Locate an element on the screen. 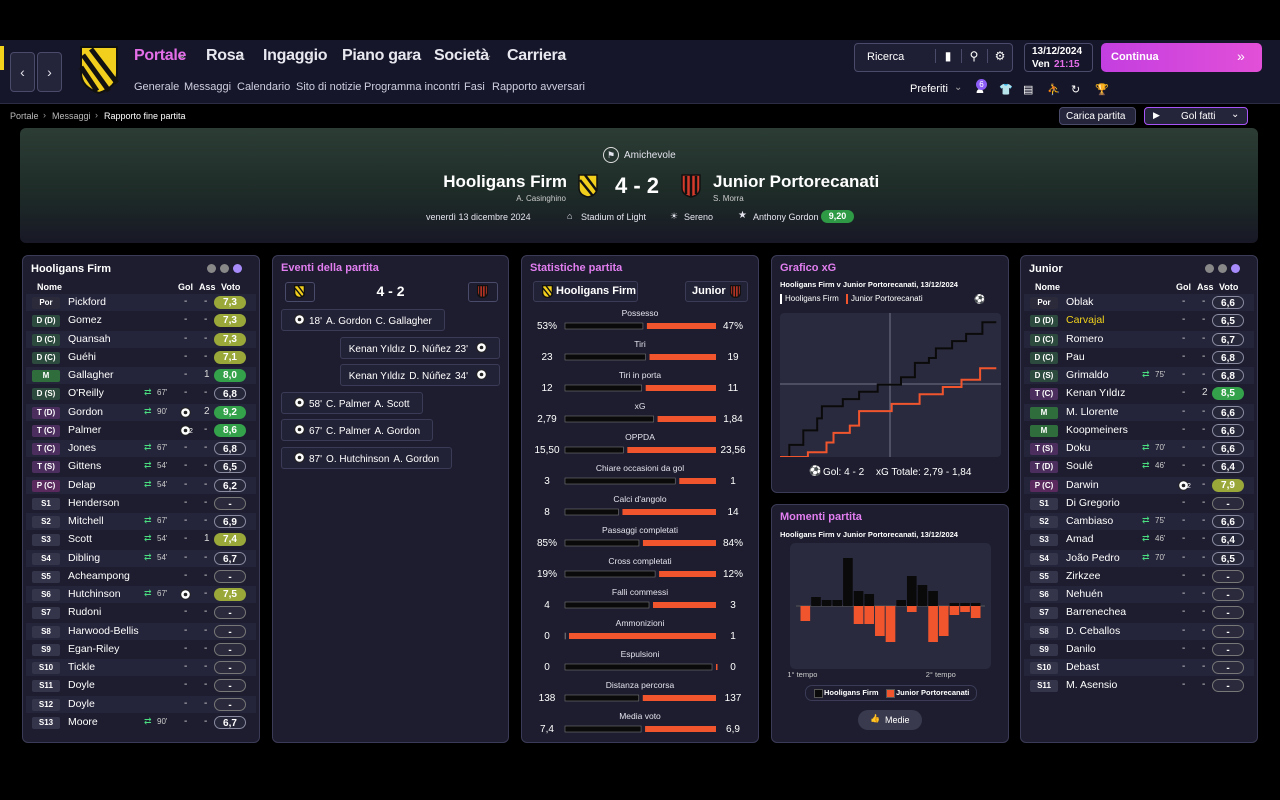 The width and height of the screenshot is (1280, 800). toolbar-icon: 👕 is located at coordinates (1006, 90).